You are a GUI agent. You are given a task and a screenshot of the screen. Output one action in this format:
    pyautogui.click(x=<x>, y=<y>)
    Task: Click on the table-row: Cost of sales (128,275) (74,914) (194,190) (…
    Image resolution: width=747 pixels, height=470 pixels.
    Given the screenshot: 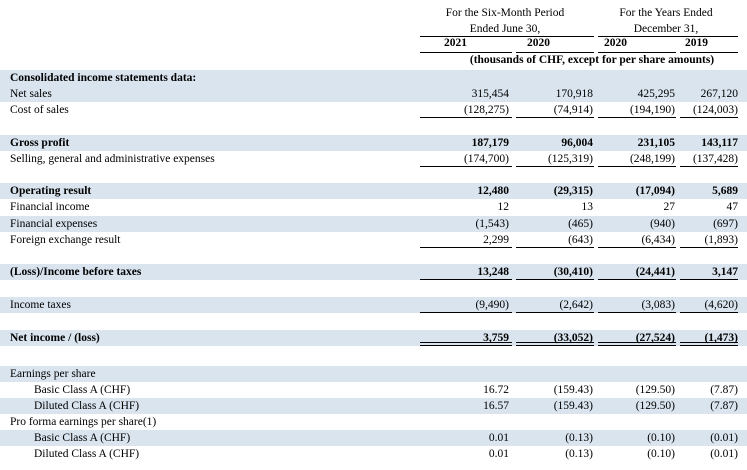 What is the action you would take?
    pyautogui.click(x=373, y=110)
    